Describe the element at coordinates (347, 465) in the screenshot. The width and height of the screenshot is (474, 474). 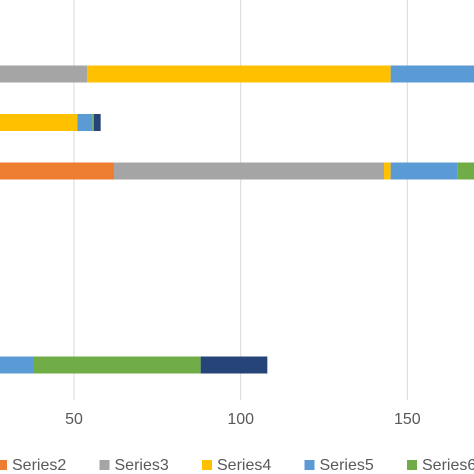
I see `legend-label: Series5` at that location.